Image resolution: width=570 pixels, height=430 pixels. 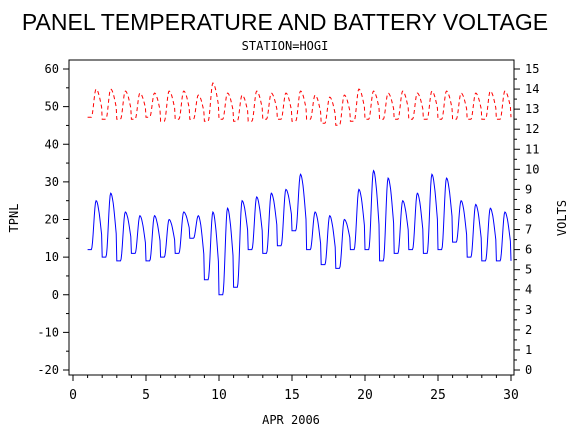 What do you see at coordinates (52, 144) in the screenshot?
I see `y-left-tick-label: 40` at bounding box center [52, 144].